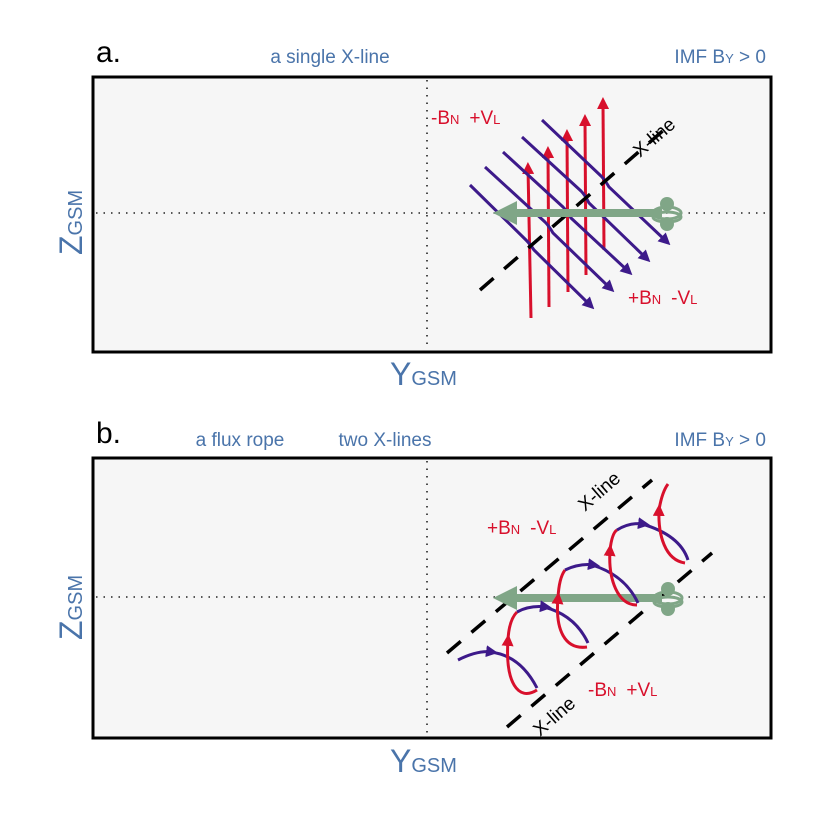 The width and height of the screenshot is (820, 813). What do you see at coordinates (465, 118) in the screenshot?
I see `panel-a-upper-label: -BN +VL` at bounding box center [465, 118].